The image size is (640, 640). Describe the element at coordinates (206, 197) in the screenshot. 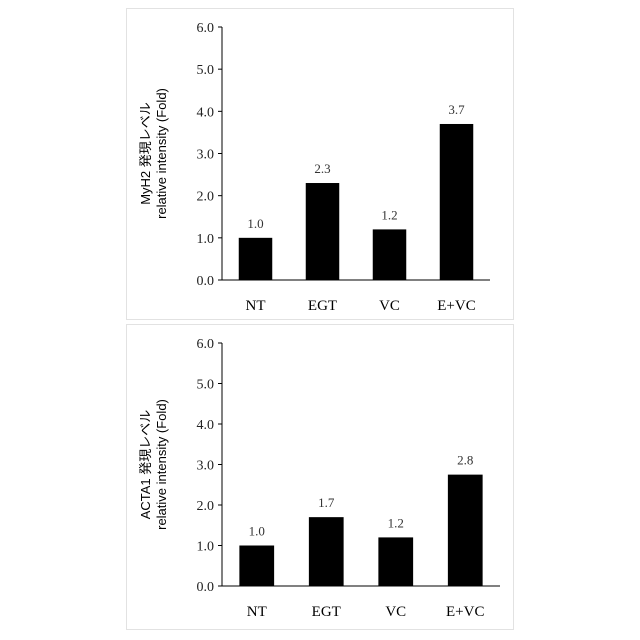

I see `myh2-y-tick-label: 2.0` at that location.